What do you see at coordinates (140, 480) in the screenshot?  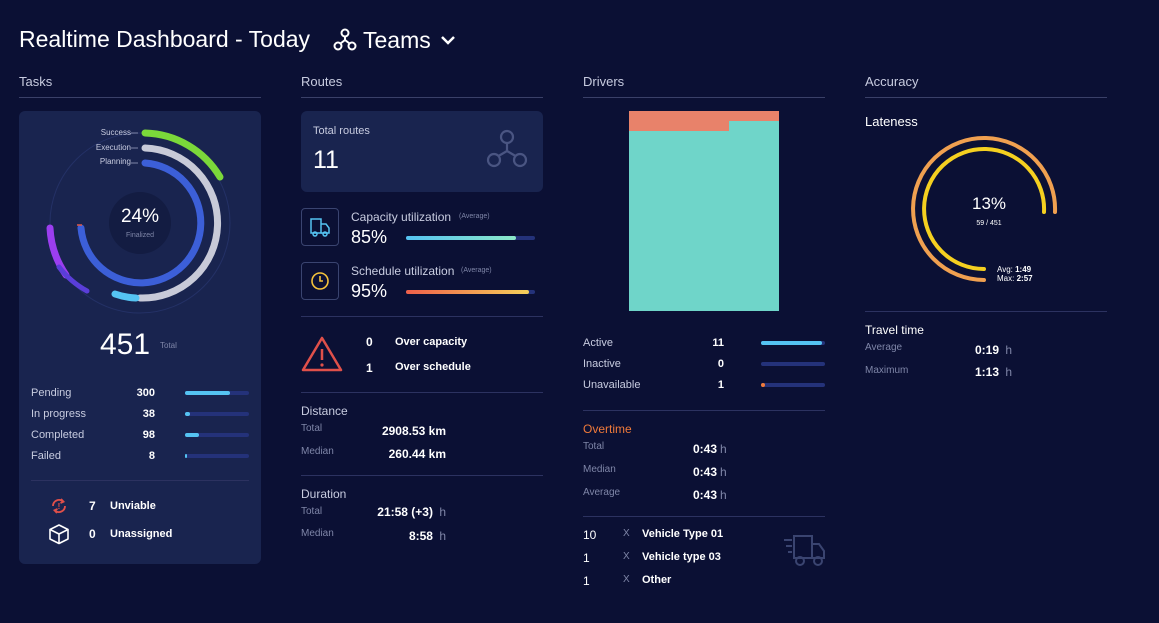 I see `tasks-divider` at bounding box center [140, 480].